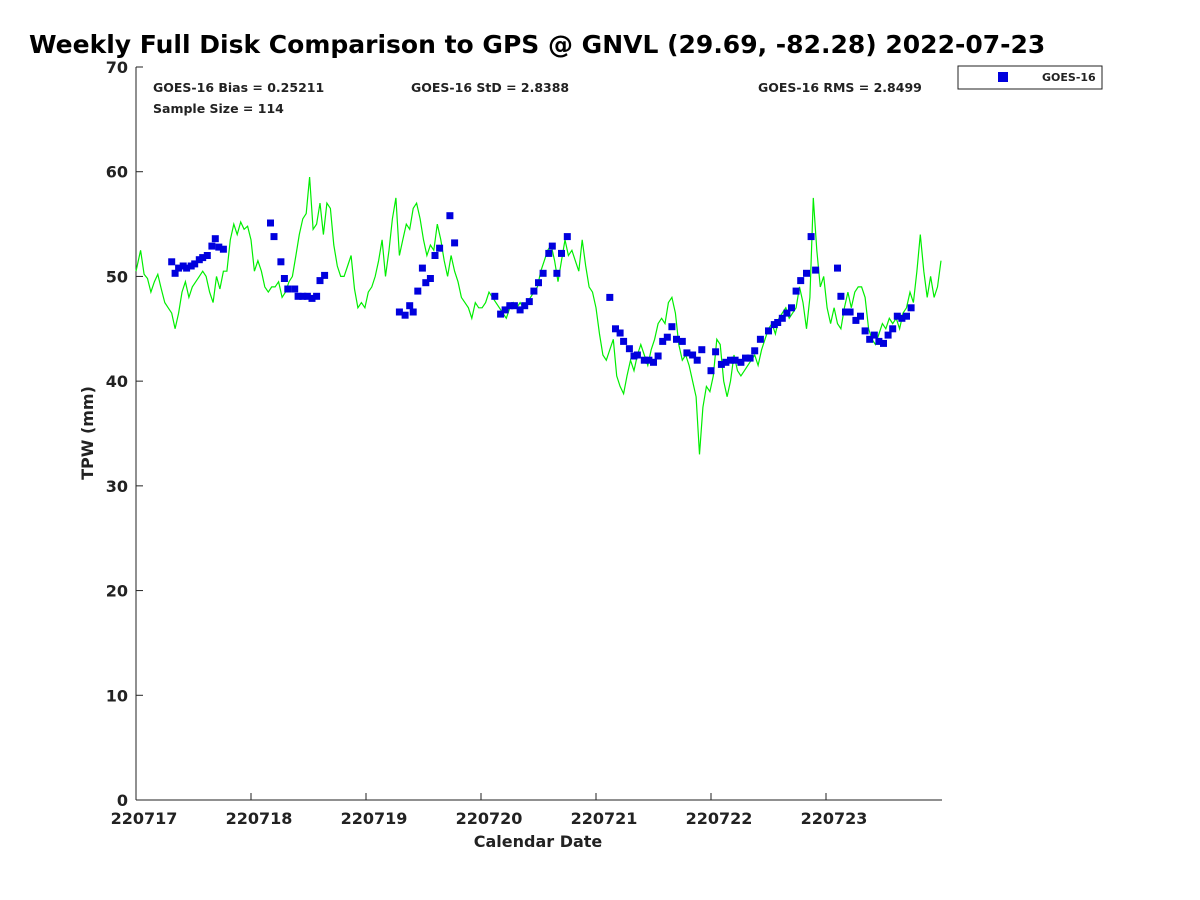  I want to click on y-tick-label: 60, so click(117, 172).